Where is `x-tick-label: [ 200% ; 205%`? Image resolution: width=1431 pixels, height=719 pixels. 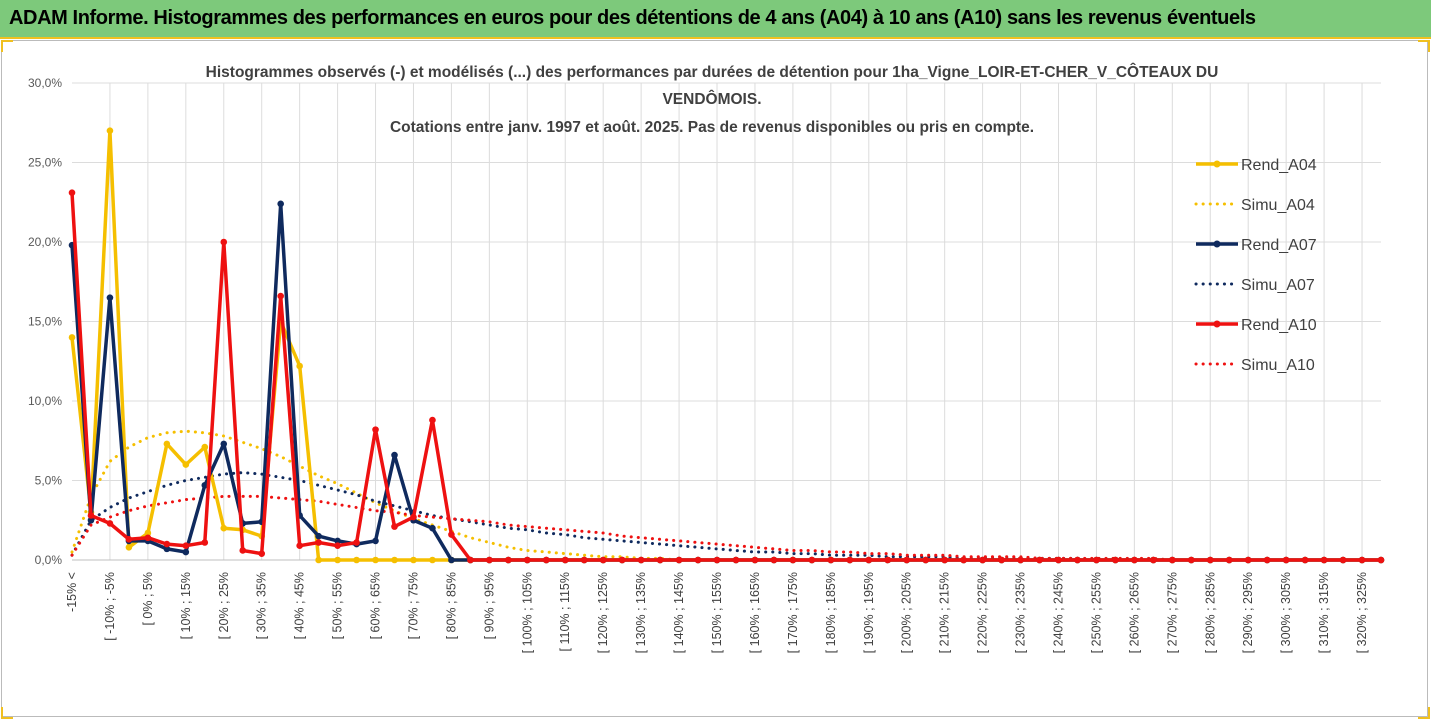
x-tick-label: [ 200% ; 205% is located at coordinates (907, 612).